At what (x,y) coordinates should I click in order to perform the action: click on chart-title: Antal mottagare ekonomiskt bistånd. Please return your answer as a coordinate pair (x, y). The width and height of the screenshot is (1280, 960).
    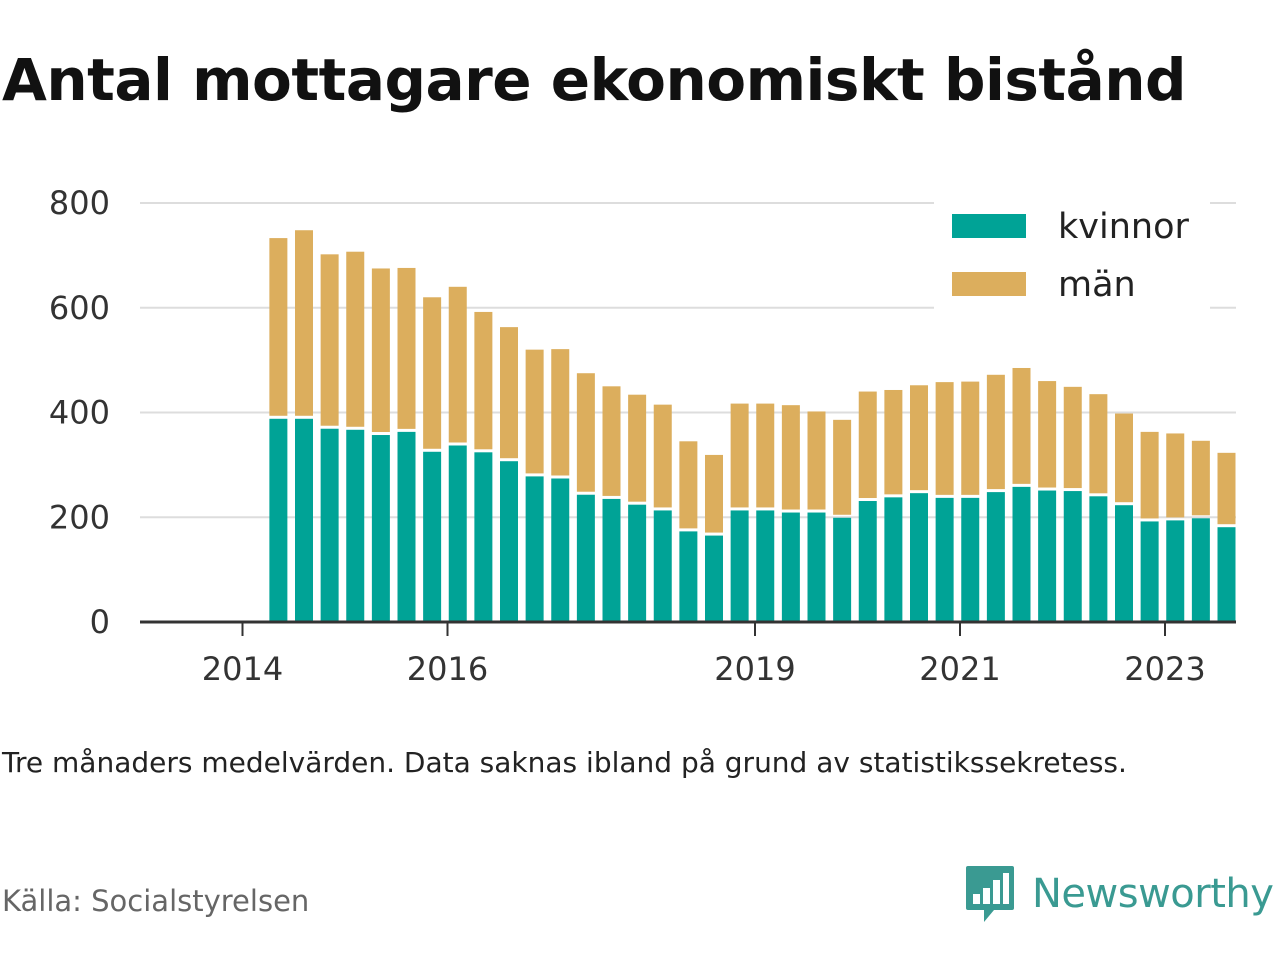
    Looking at the image, I should click on (594, 80).